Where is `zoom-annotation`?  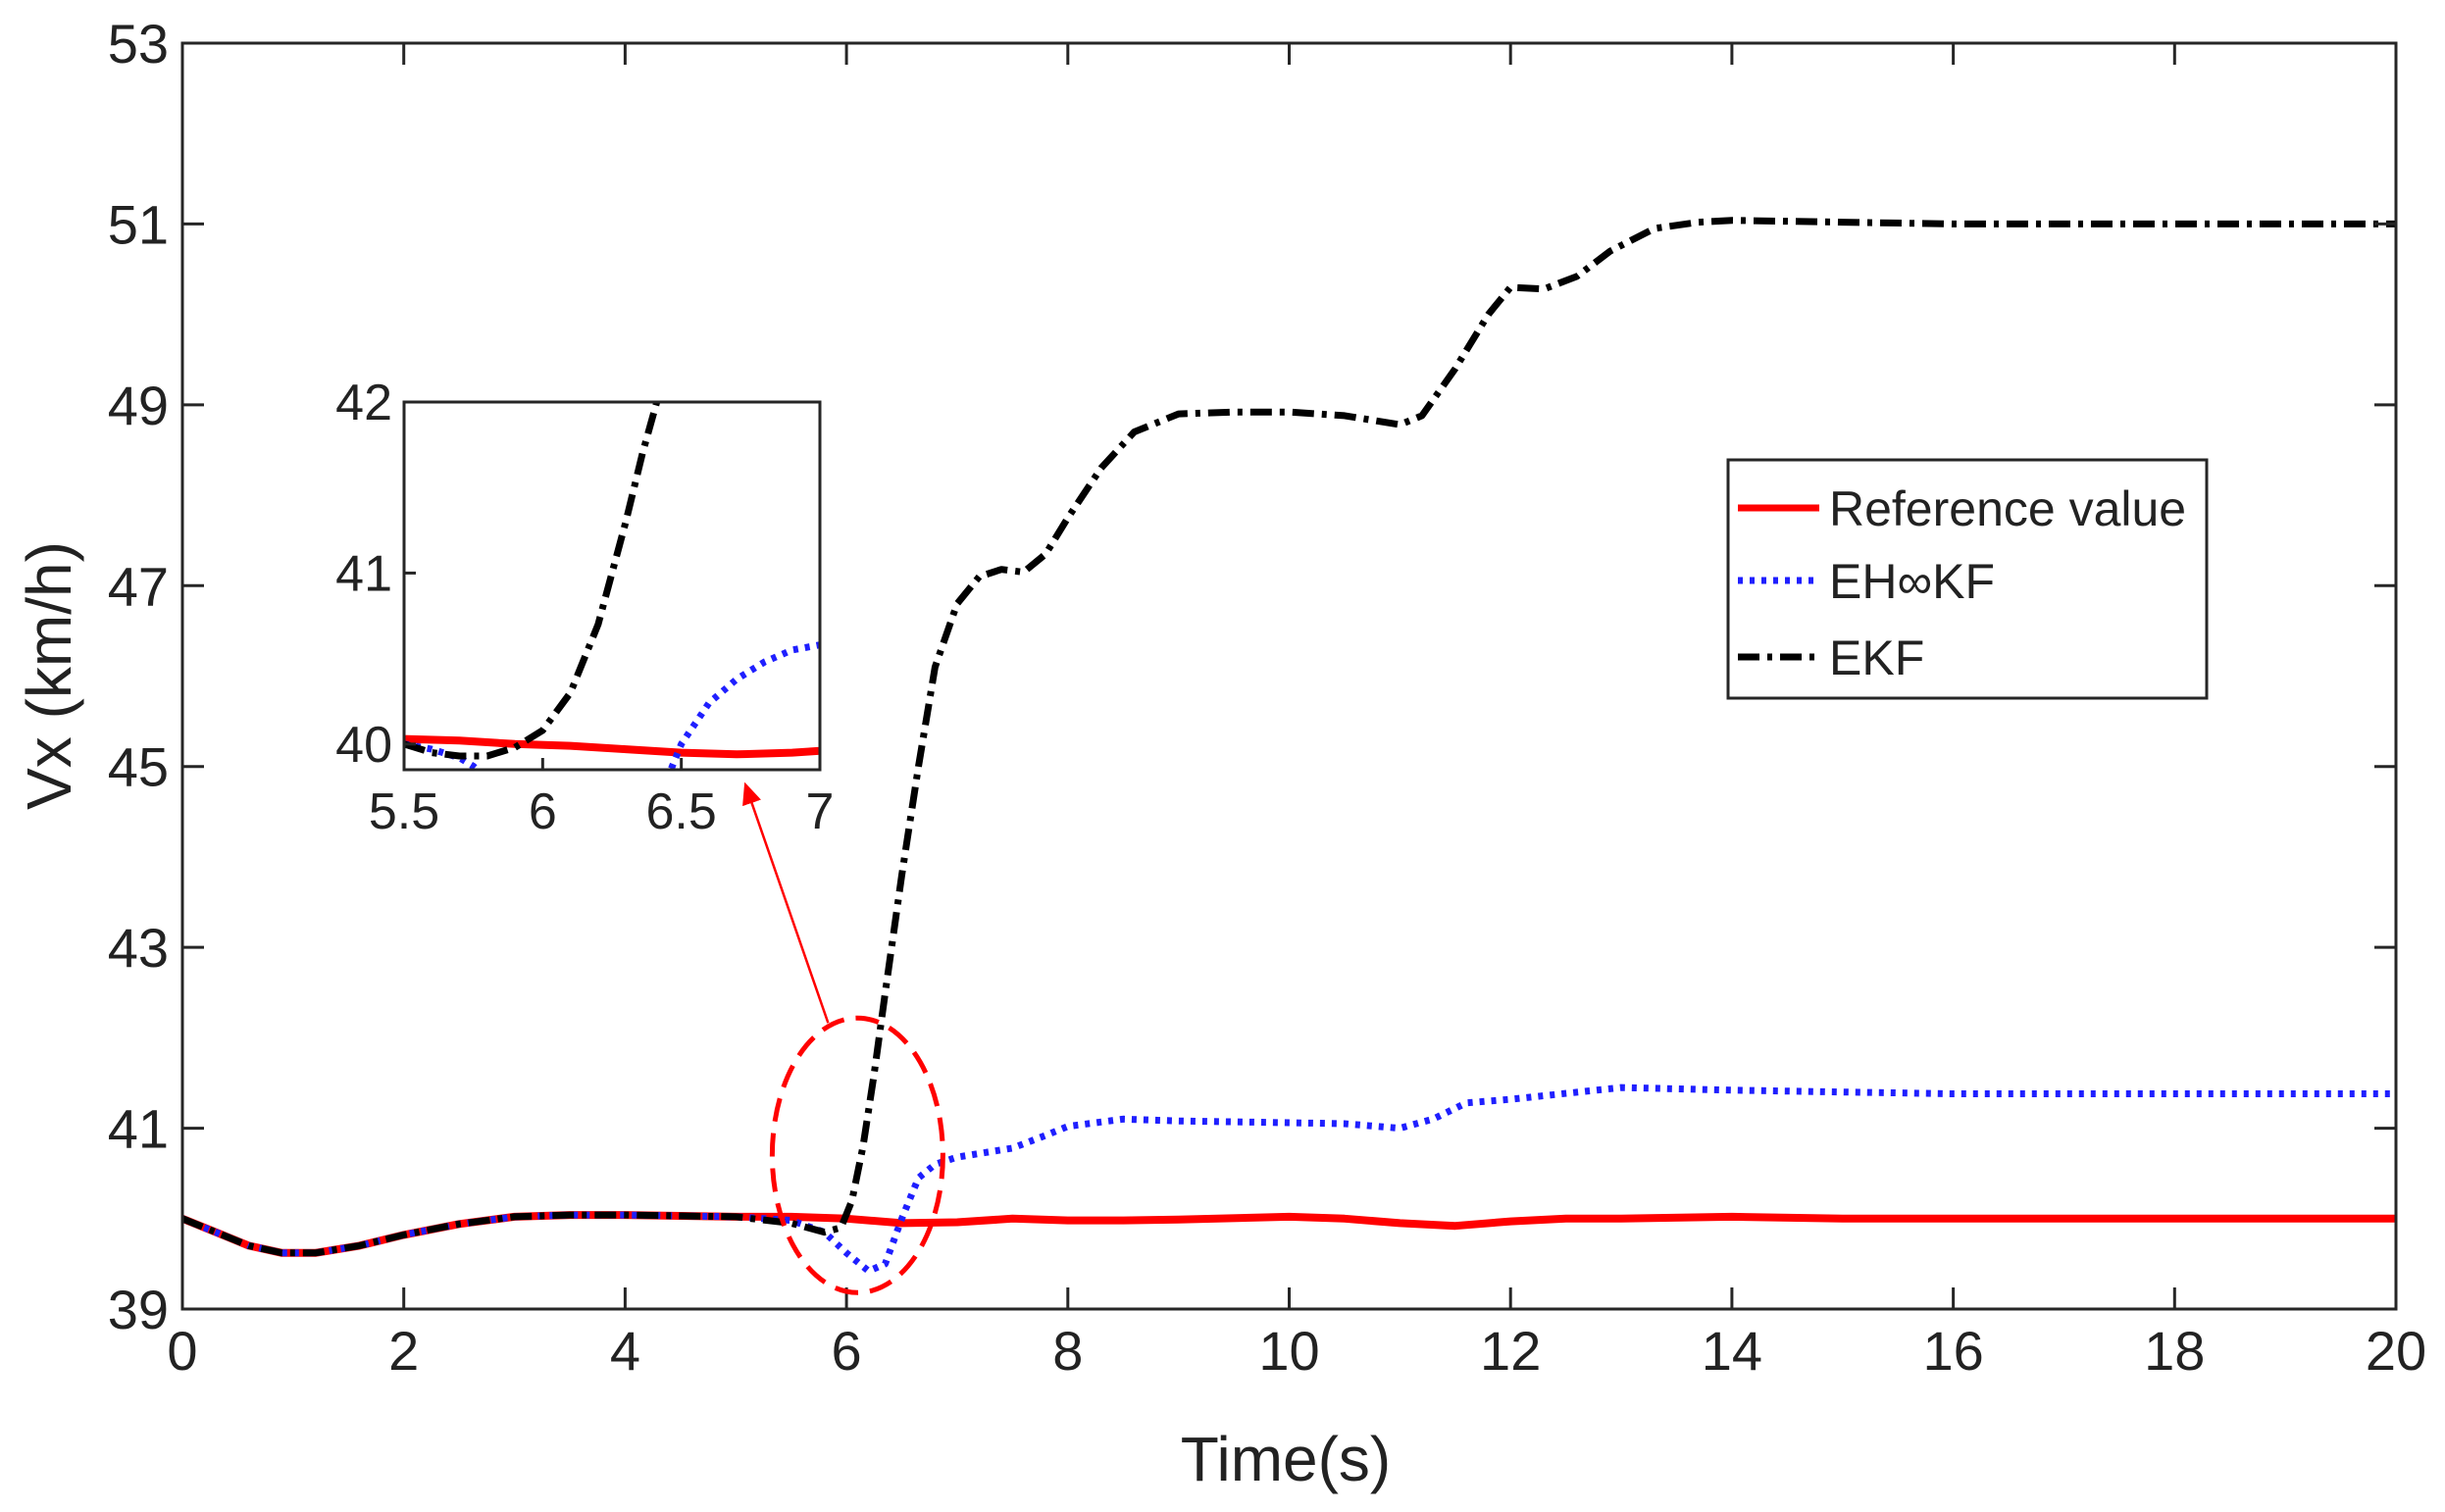 zoom-annotation is located at coordinates (843, 1038).